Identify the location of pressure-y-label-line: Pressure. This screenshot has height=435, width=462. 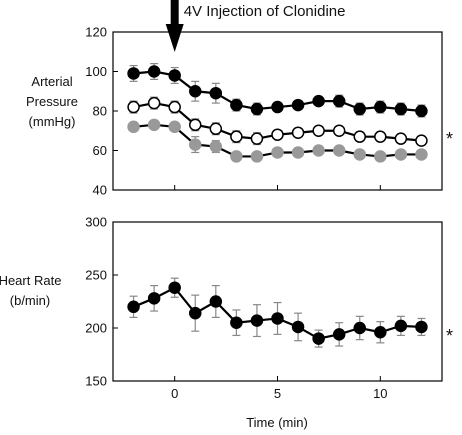
(52, 101).